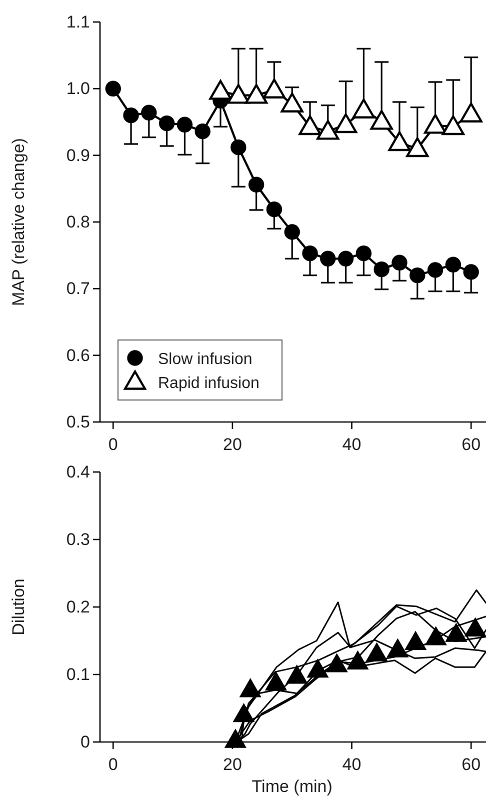 This screenshot has width=486, height=798. Describe the element at coordinates (18, 607) in the screenshot. I see `y-axis-title: Dilution` at that location.